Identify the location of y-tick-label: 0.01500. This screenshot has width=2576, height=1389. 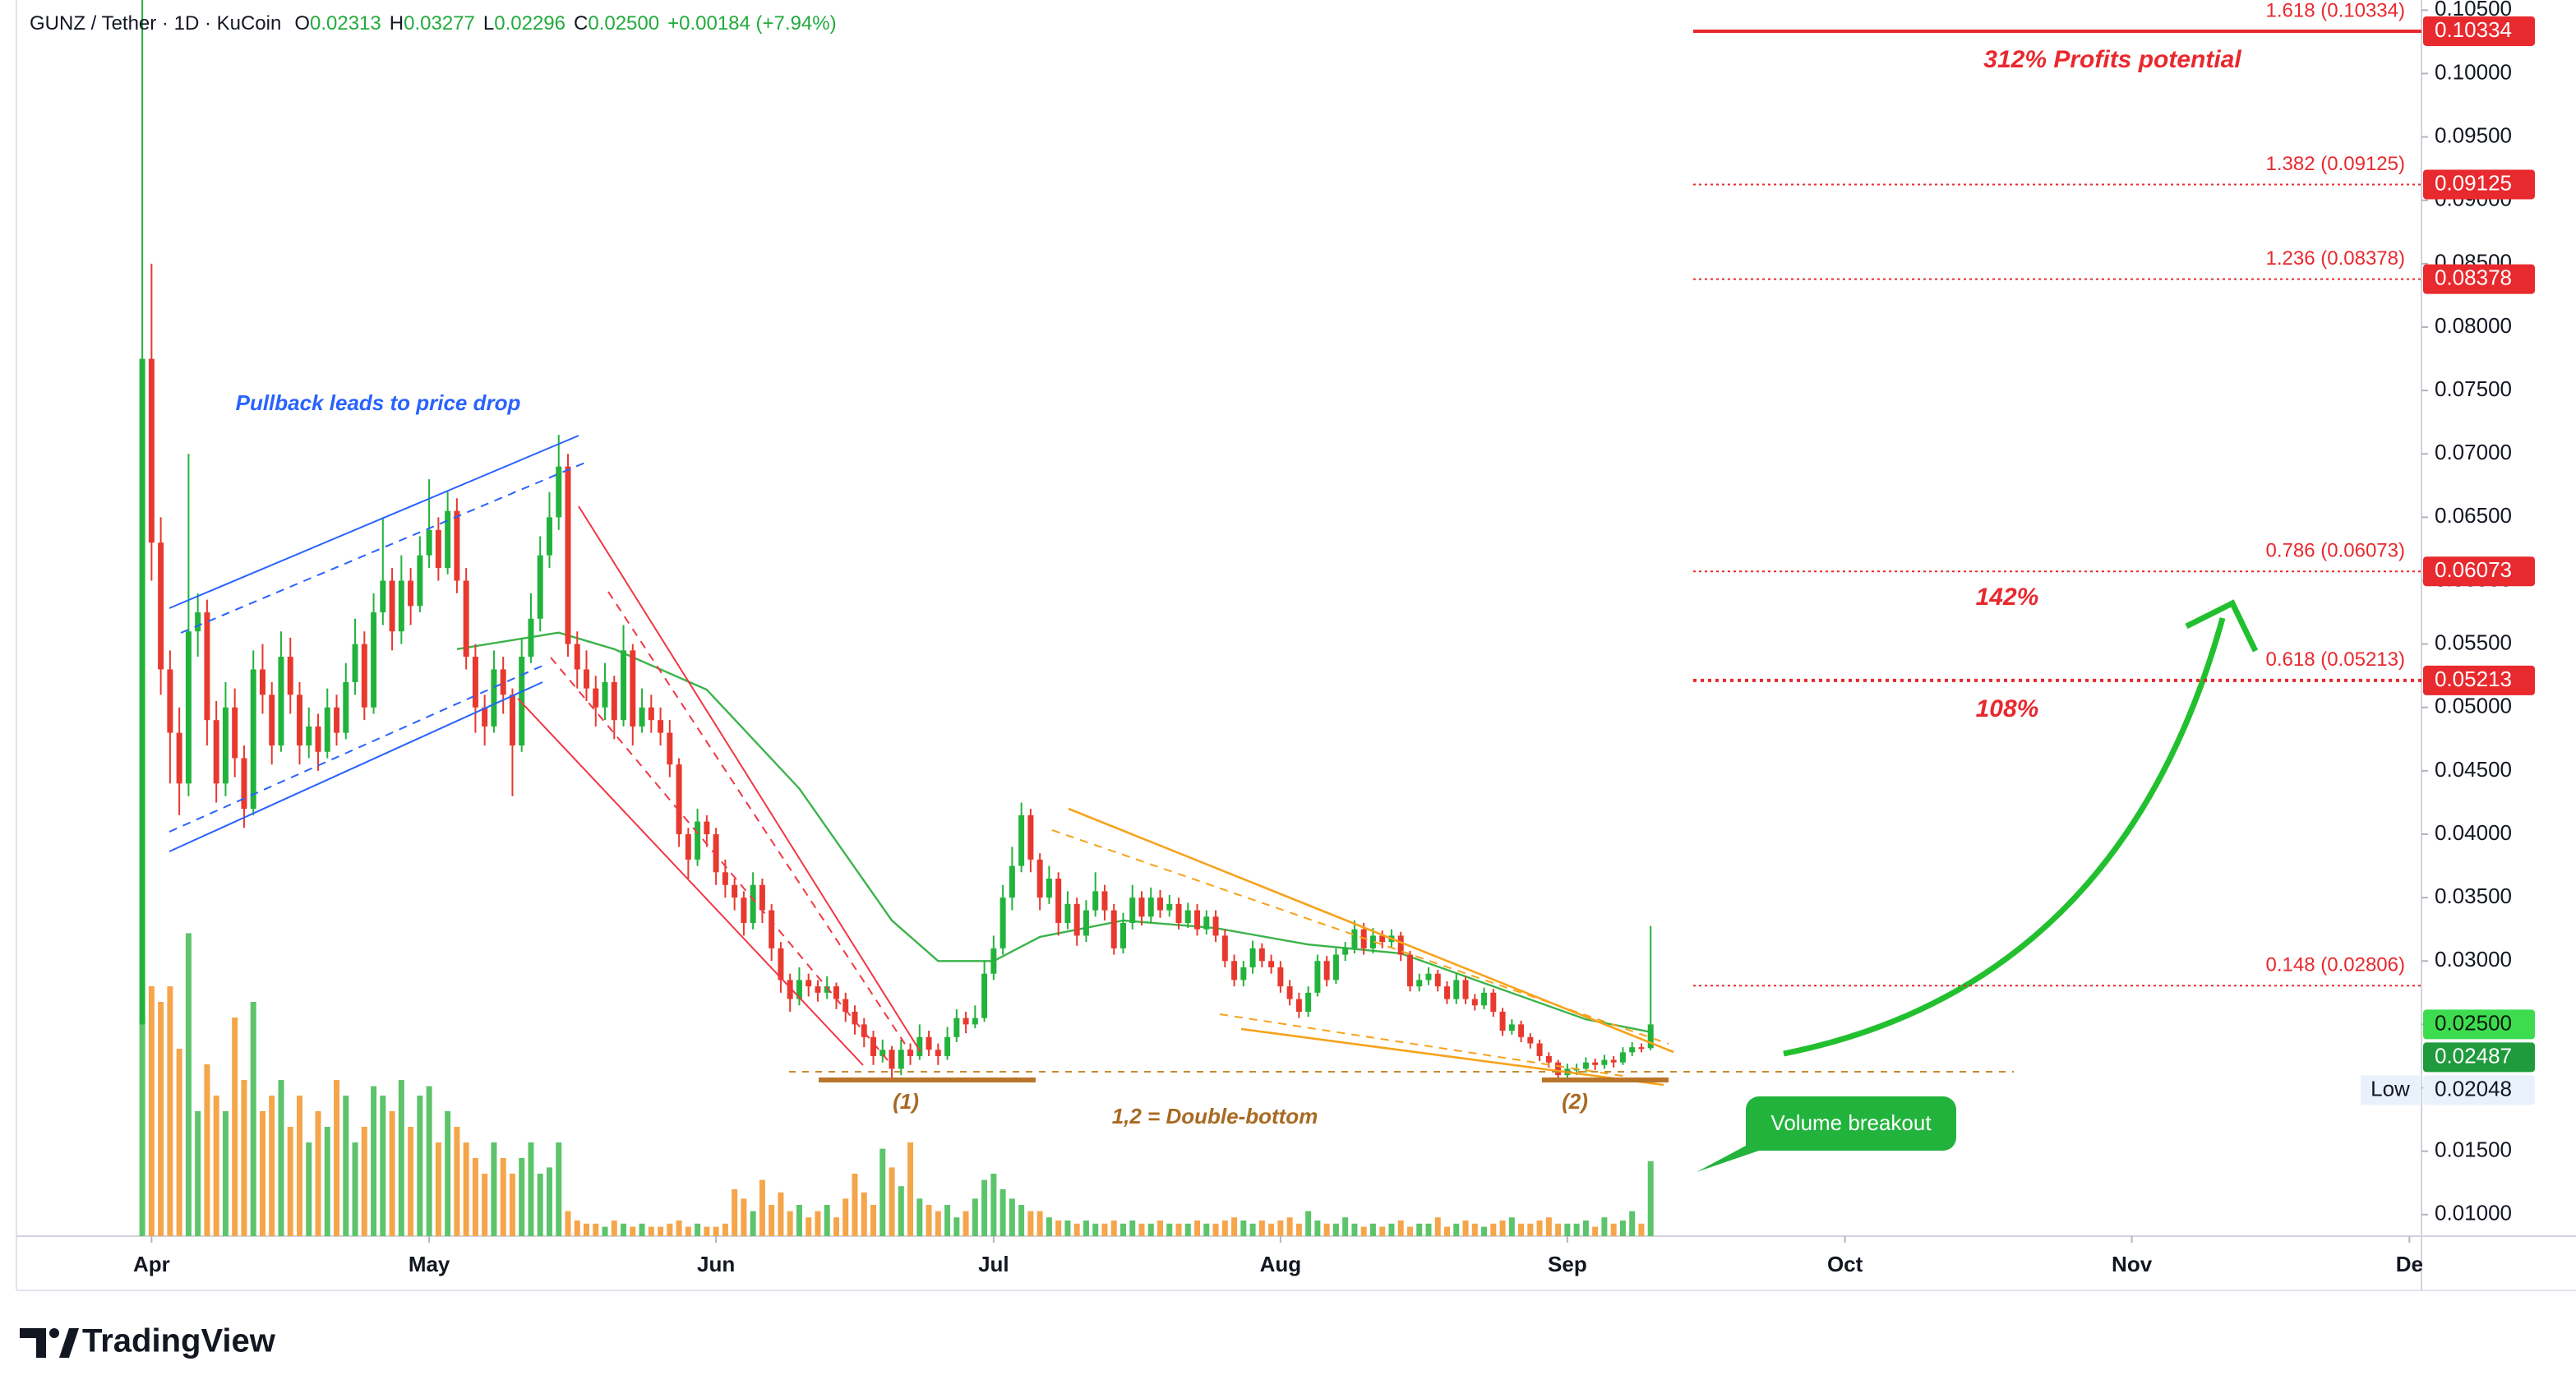
(2474, 1150).